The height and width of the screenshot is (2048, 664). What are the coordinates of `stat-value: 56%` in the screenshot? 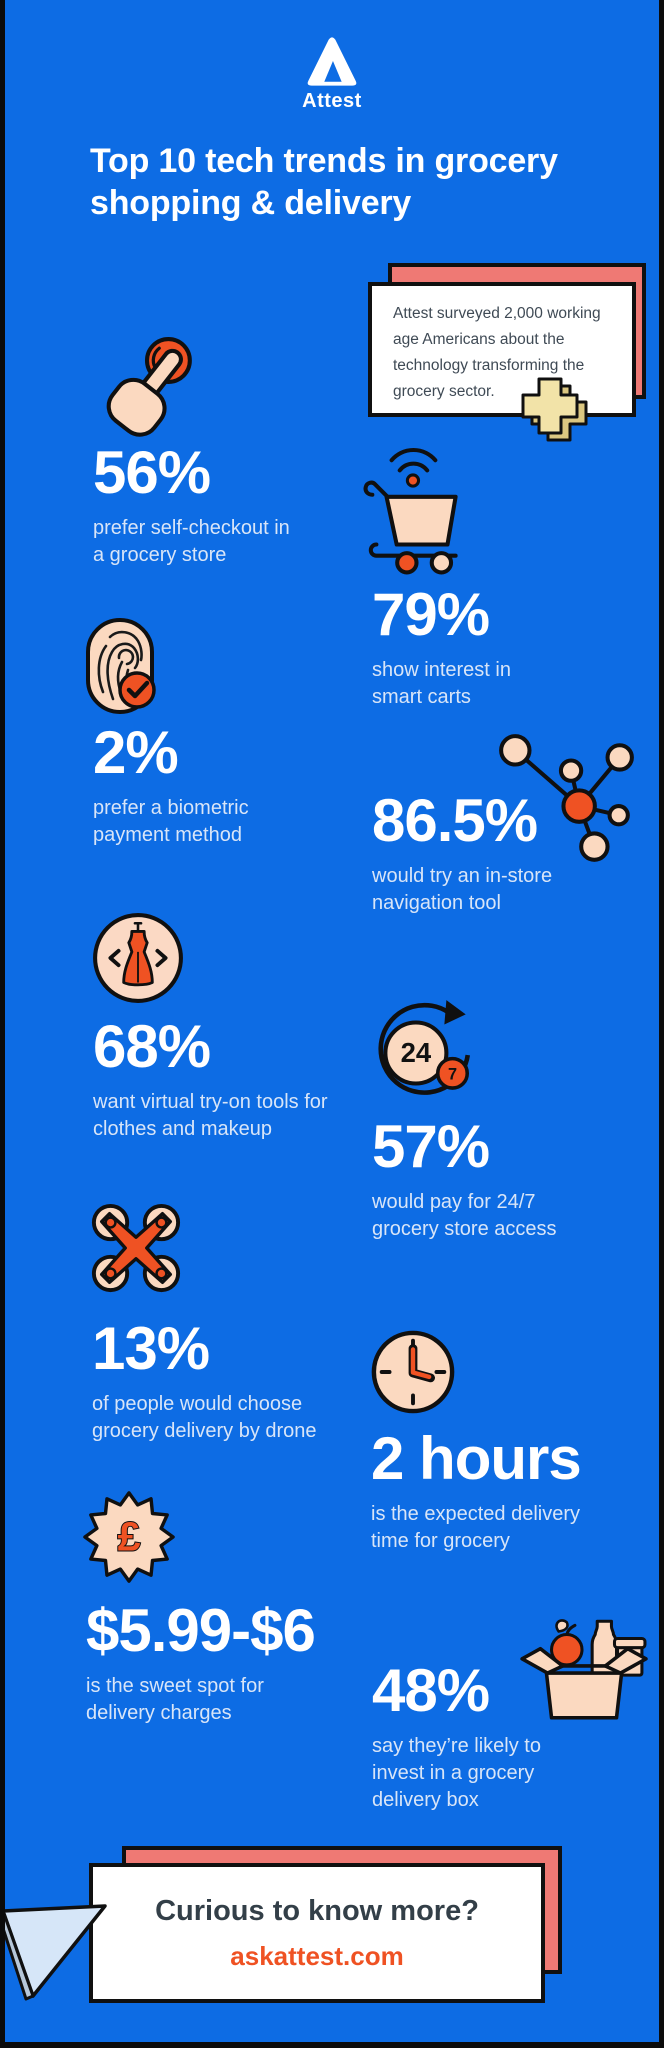 It's located at (152, 472).